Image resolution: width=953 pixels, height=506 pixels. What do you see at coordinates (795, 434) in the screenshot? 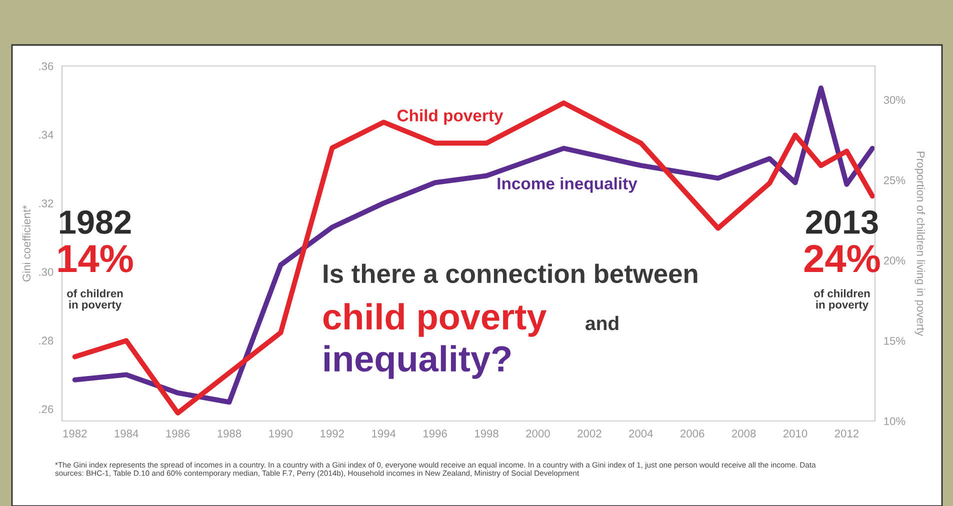
I see `x-tick-label: 2010` at bounding box center [795, 434].